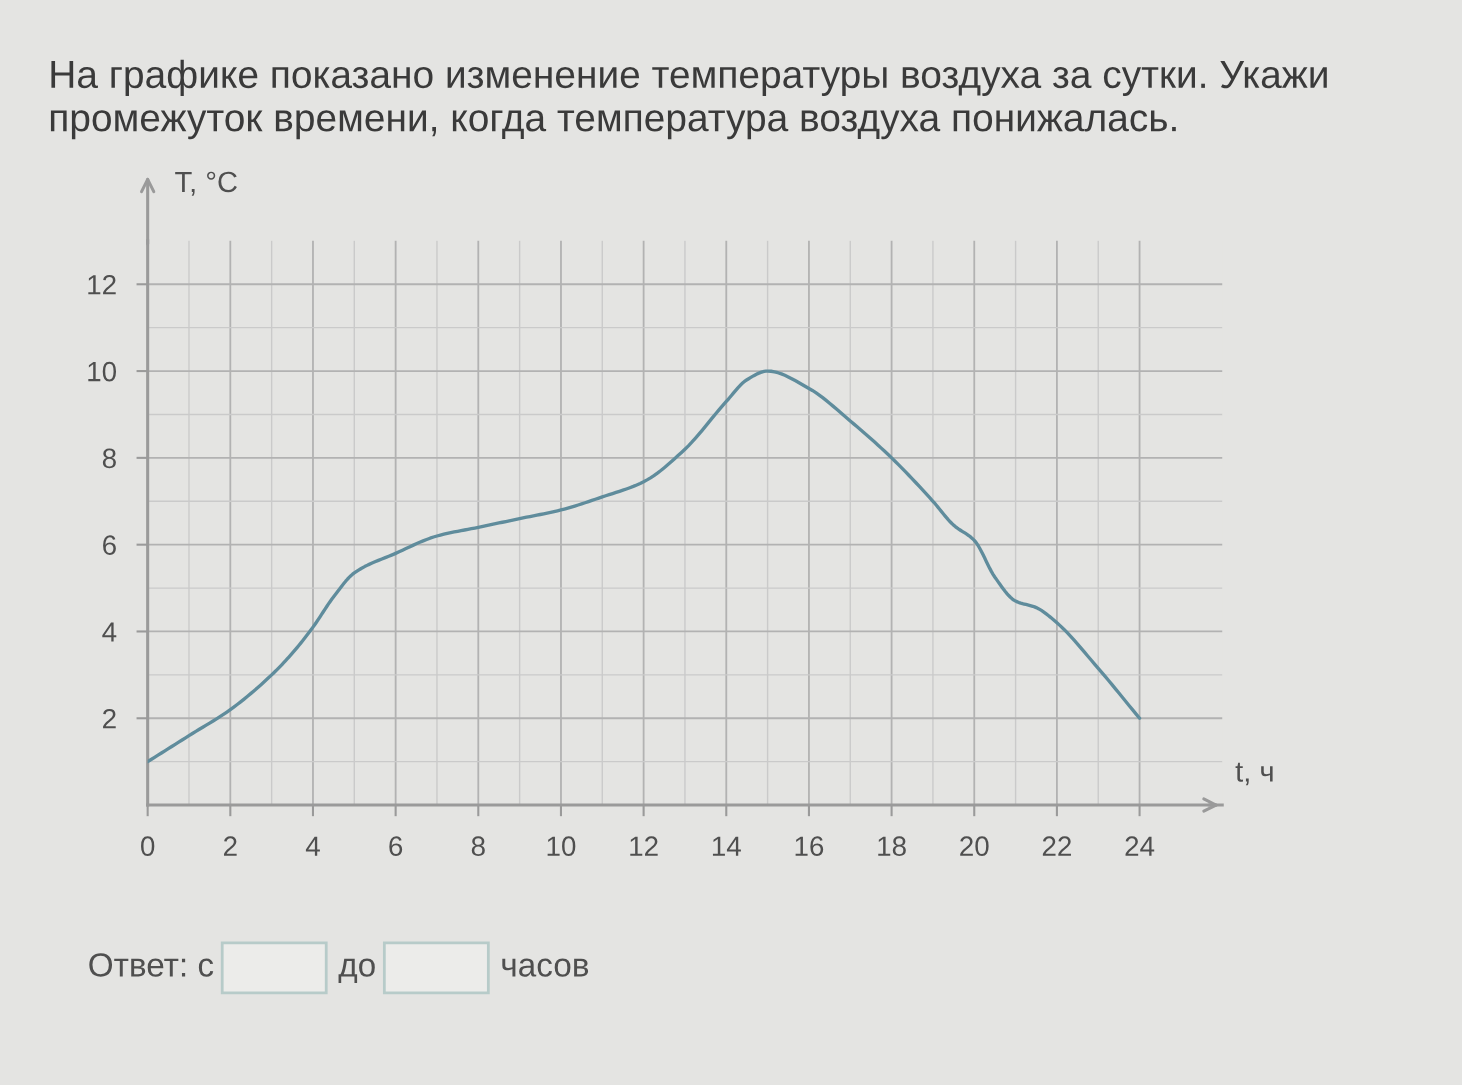 The height and width of the screenshot is (1085, 1462). What do you see at coordinates (151, 965) in the screenshot?
I see `text: Ответ: с` at bounding box center [151, 965].